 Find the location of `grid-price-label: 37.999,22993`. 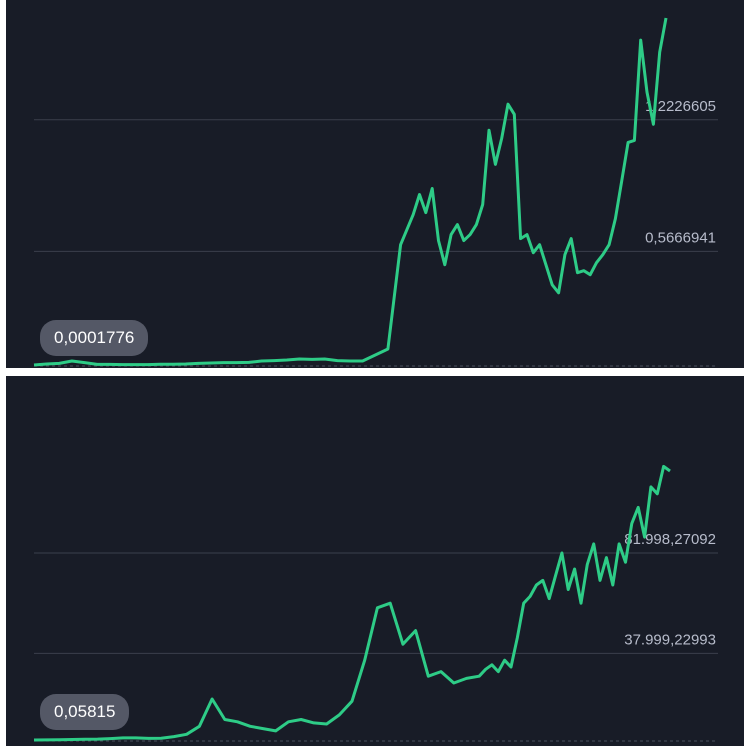

grid-price-label: 37.999,22993 is located at coordinates (670, 639).